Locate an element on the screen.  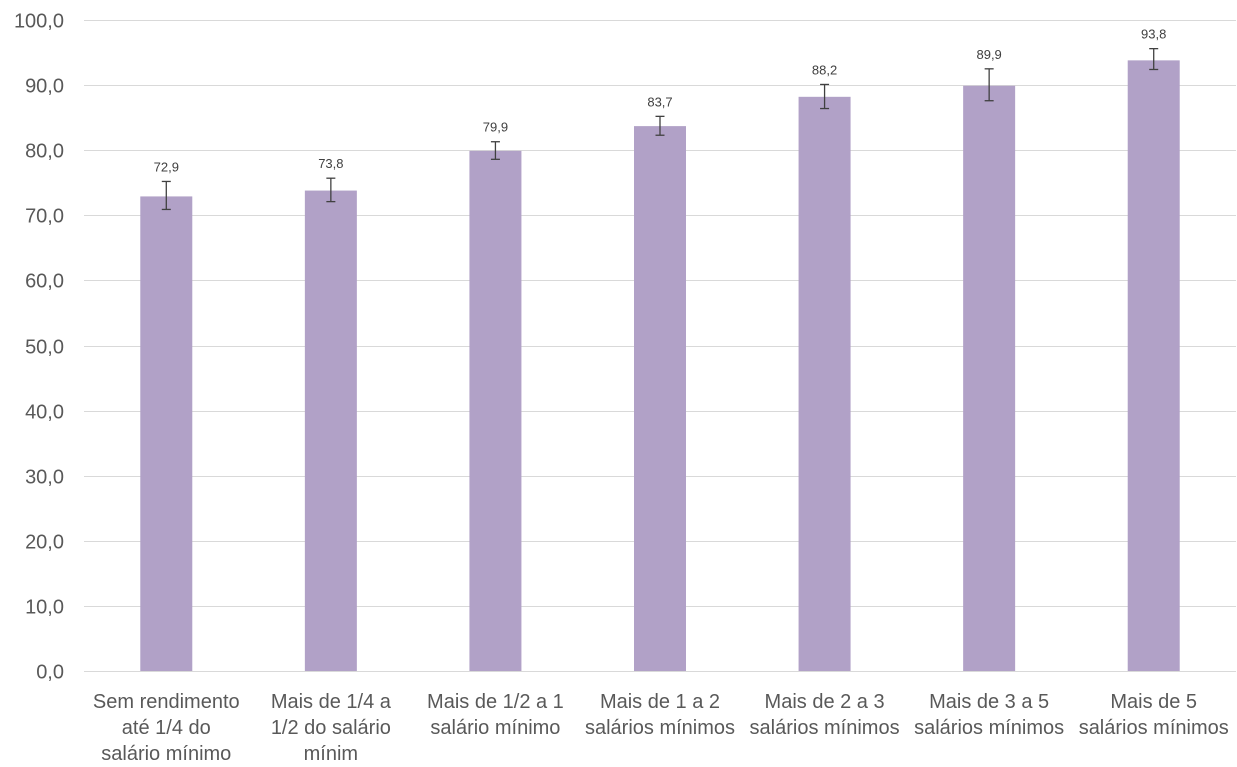
y-tick-label: 30,0 is located at coordinates (44, 478).